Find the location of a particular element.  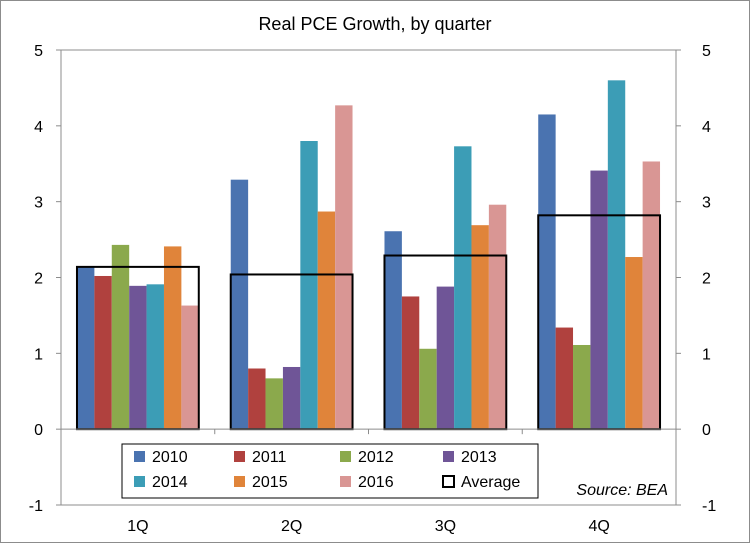

bar-2011-1Q is located at coordinates (103, 352).